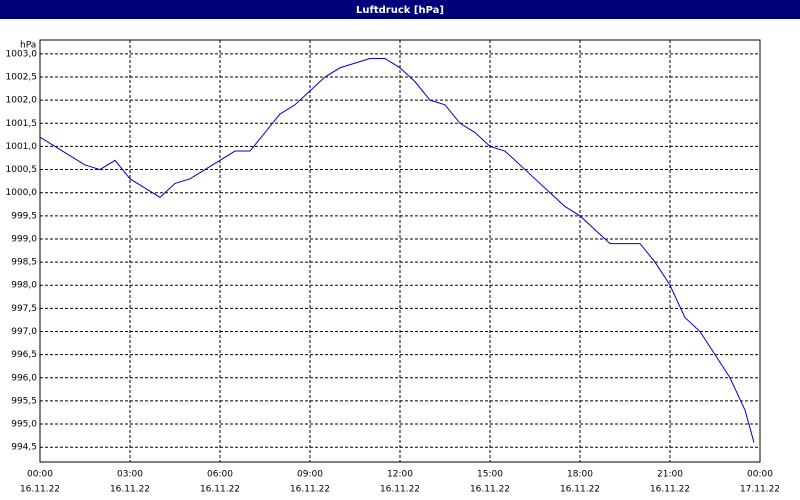 This screenshot has height=500, width=800. Describe the element at coordinates (22, 54) in the screenshot. I see `y-tick-label: 1003,0` at that location.